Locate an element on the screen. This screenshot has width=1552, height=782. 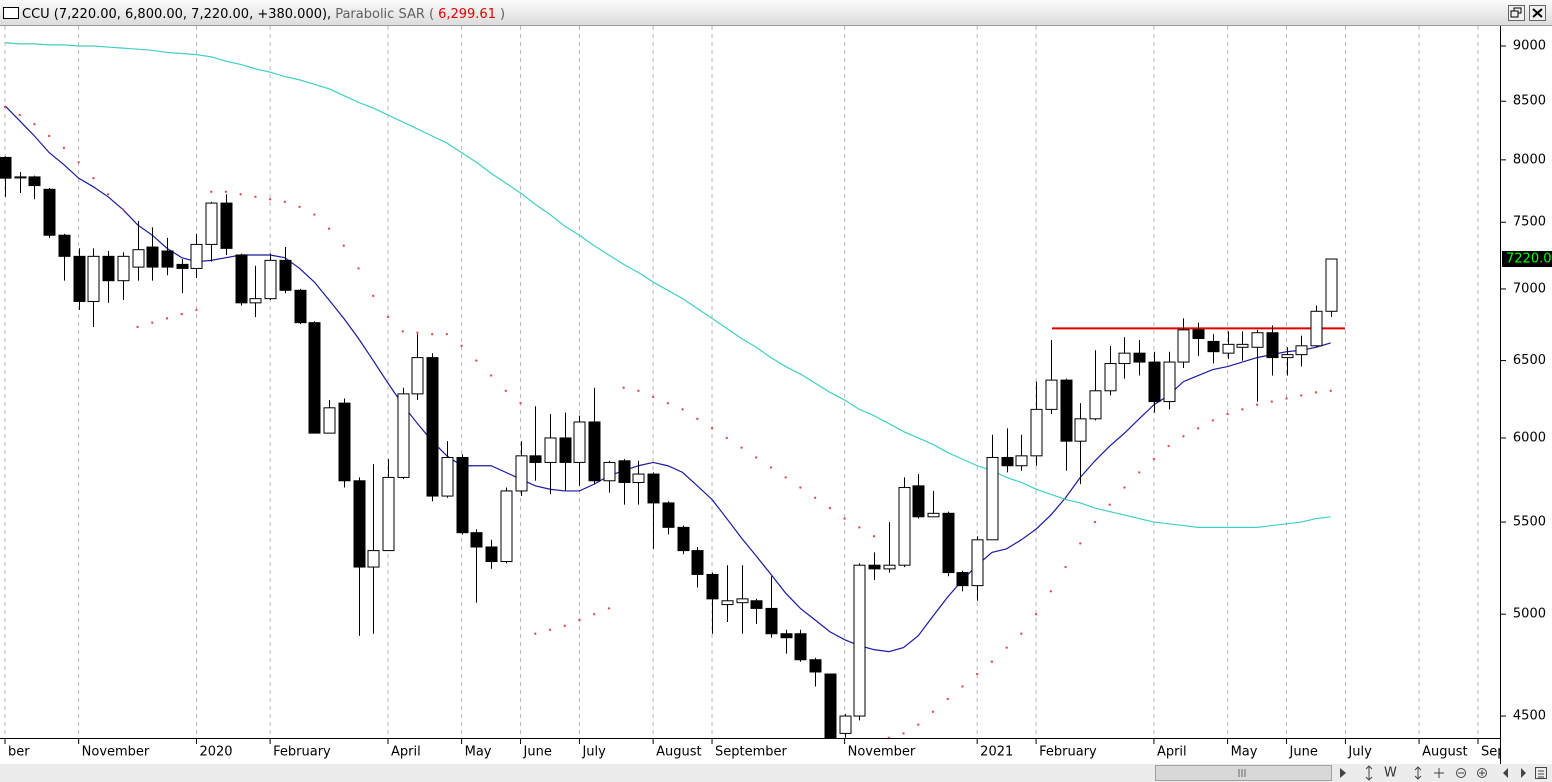
restore-glyph is located at coordinates (1514, 14).